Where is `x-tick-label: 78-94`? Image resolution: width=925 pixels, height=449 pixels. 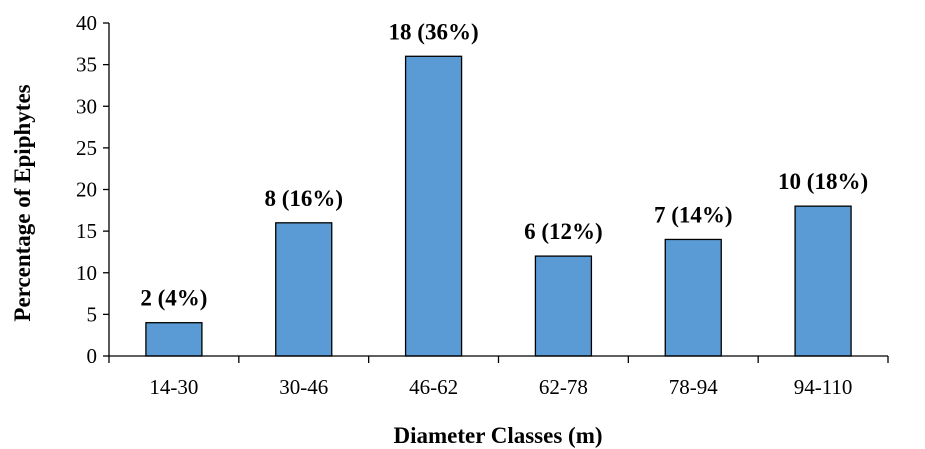 x-tick-label: 78-94 is located at coordinates (693, 387).